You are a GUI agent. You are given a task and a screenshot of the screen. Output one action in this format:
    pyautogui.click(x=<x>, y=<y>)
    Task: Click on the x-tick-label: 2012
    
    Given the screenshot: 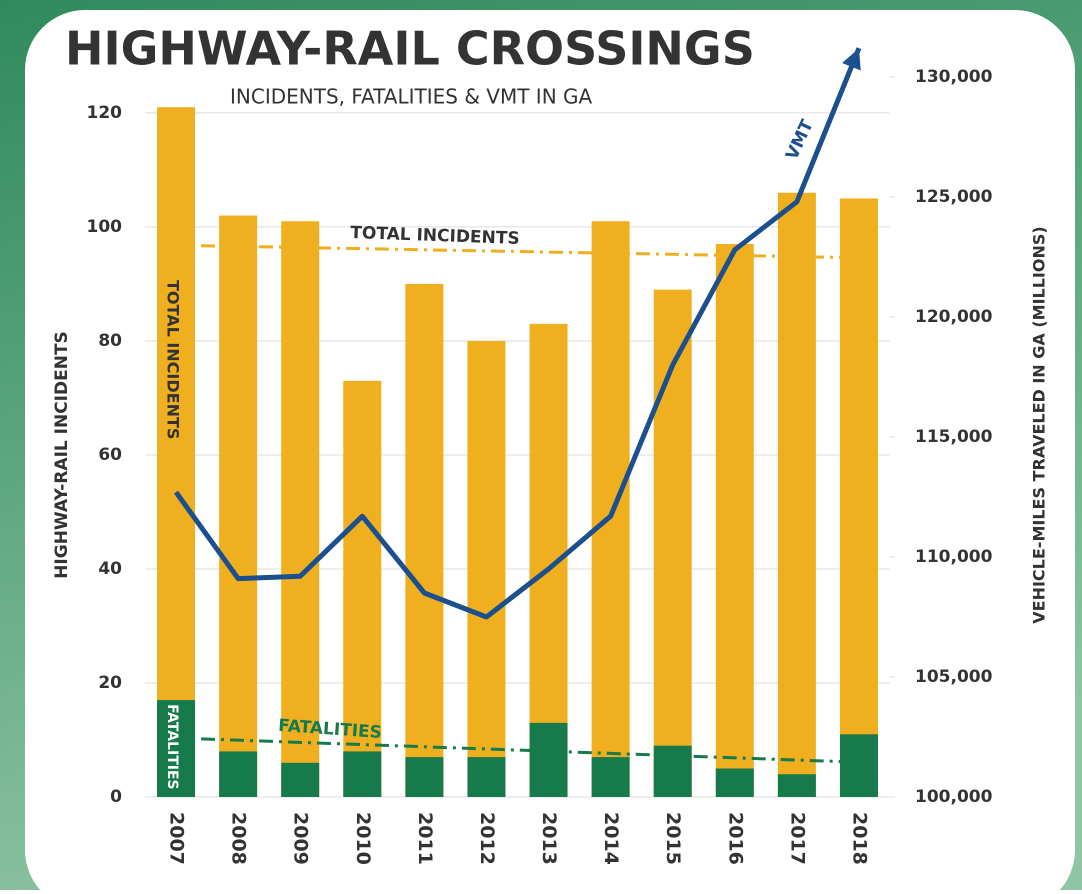 What is the action you would take?
    pyautogui.click(x=487, y=838)
    